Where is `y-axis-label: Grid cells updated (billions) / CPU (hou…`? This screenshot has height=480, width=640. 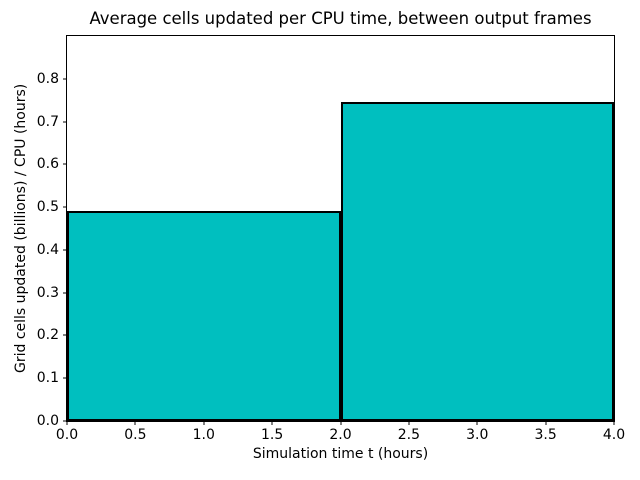 y-axis-label: Grid cells updated (billions) / CPU (hou… is located at coordinates (21, 228).